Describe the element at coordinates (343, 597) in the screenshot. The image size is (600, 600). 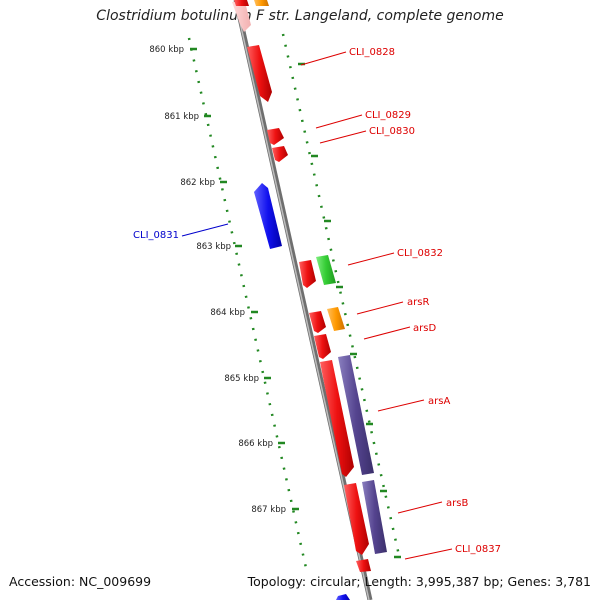
I see `gene-arrow-bottom-partial-blue` at that location.